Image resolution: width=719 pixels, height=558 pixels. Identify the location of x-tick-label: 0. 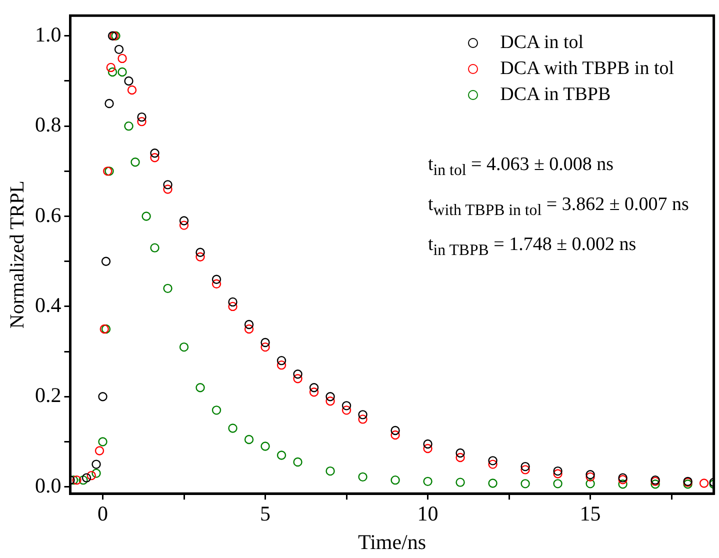
(103, 514).